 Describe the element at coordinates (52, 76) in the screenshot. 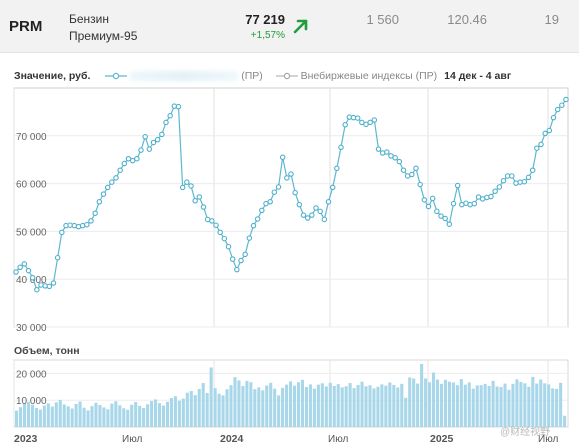

I see `value-axis-label: Значение, руб.` at that location.